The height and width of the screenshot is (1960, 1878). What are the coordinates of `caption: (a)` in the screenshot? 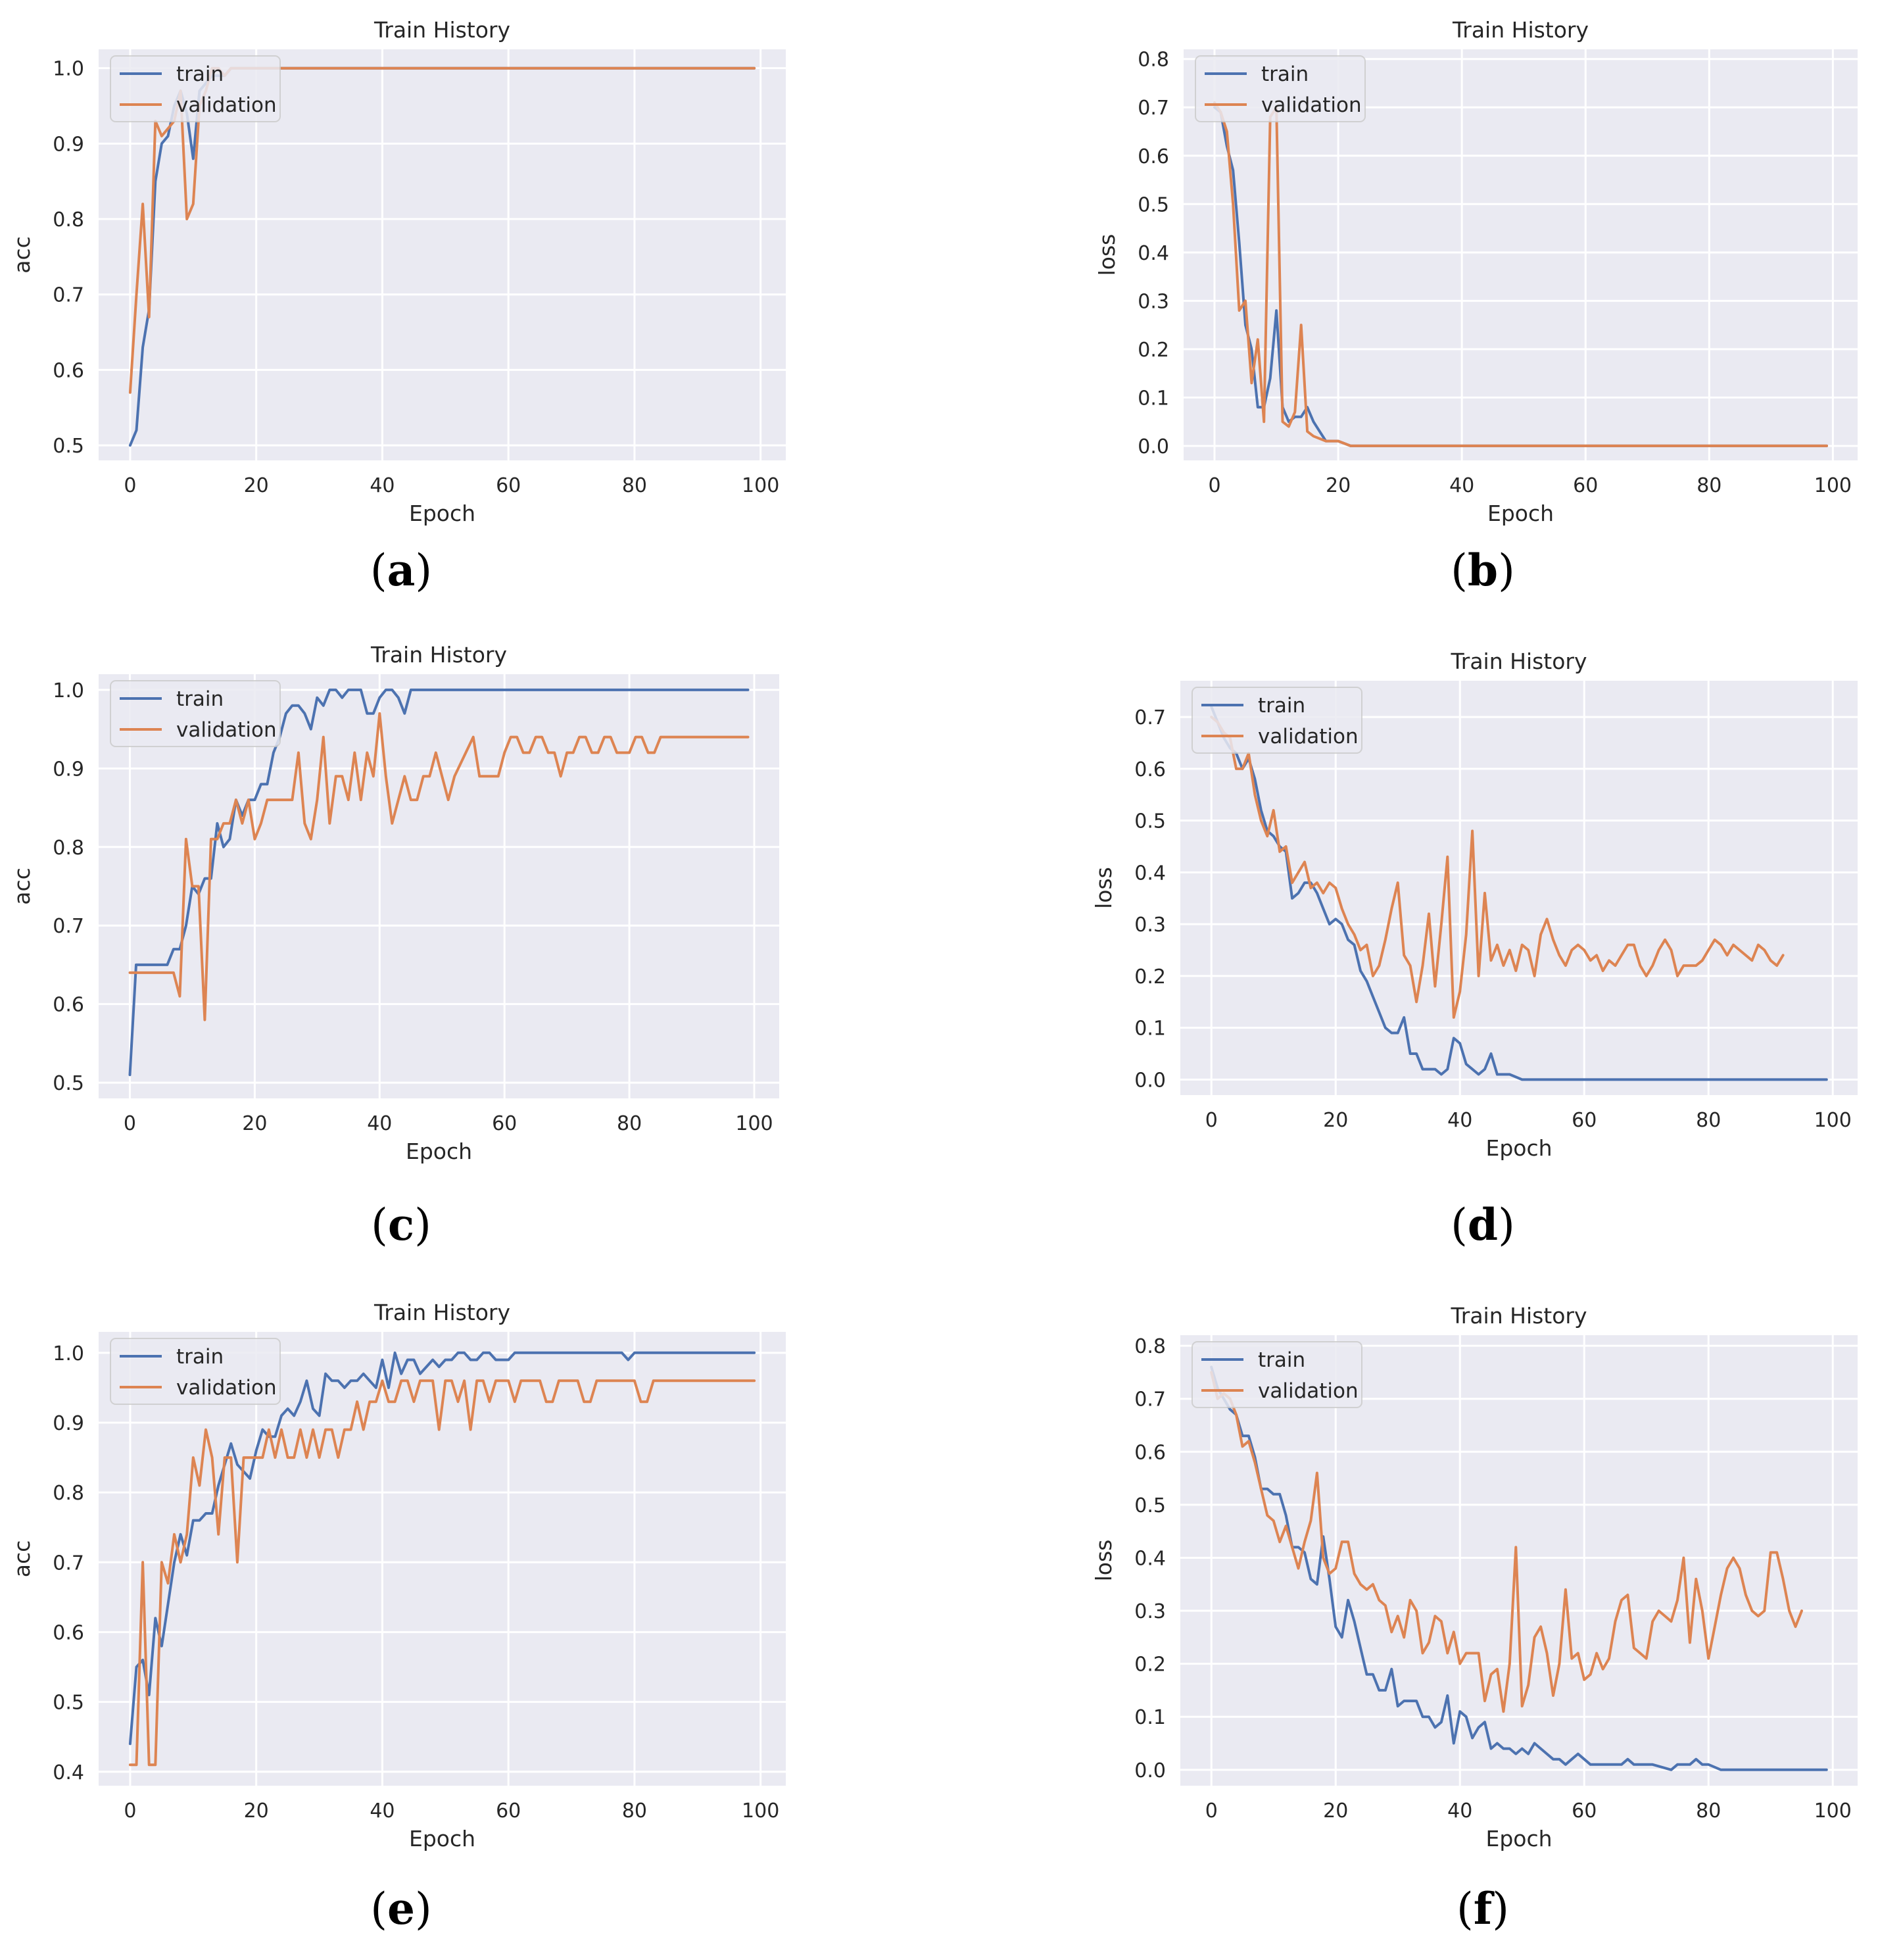 It's located at (401, 570).